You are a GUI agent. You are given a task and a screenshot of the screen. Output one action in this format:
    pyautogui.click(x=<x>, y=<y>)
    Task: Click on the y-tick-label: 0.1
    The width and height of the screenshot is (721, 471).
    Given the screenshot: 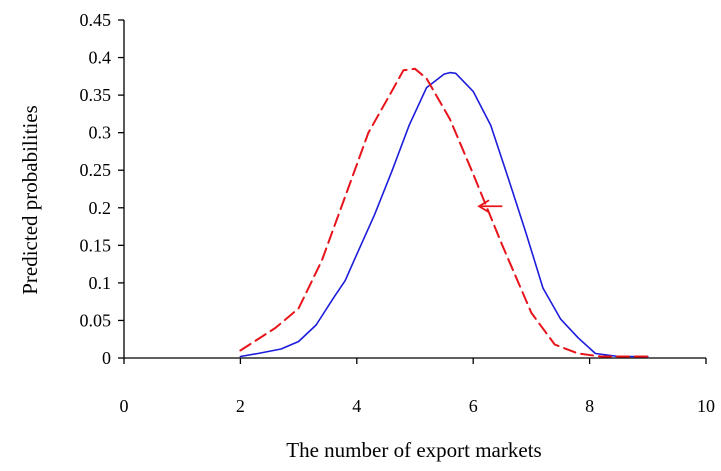 What is the action you would take?
    pyautogui.click(x=100, y=283)
    